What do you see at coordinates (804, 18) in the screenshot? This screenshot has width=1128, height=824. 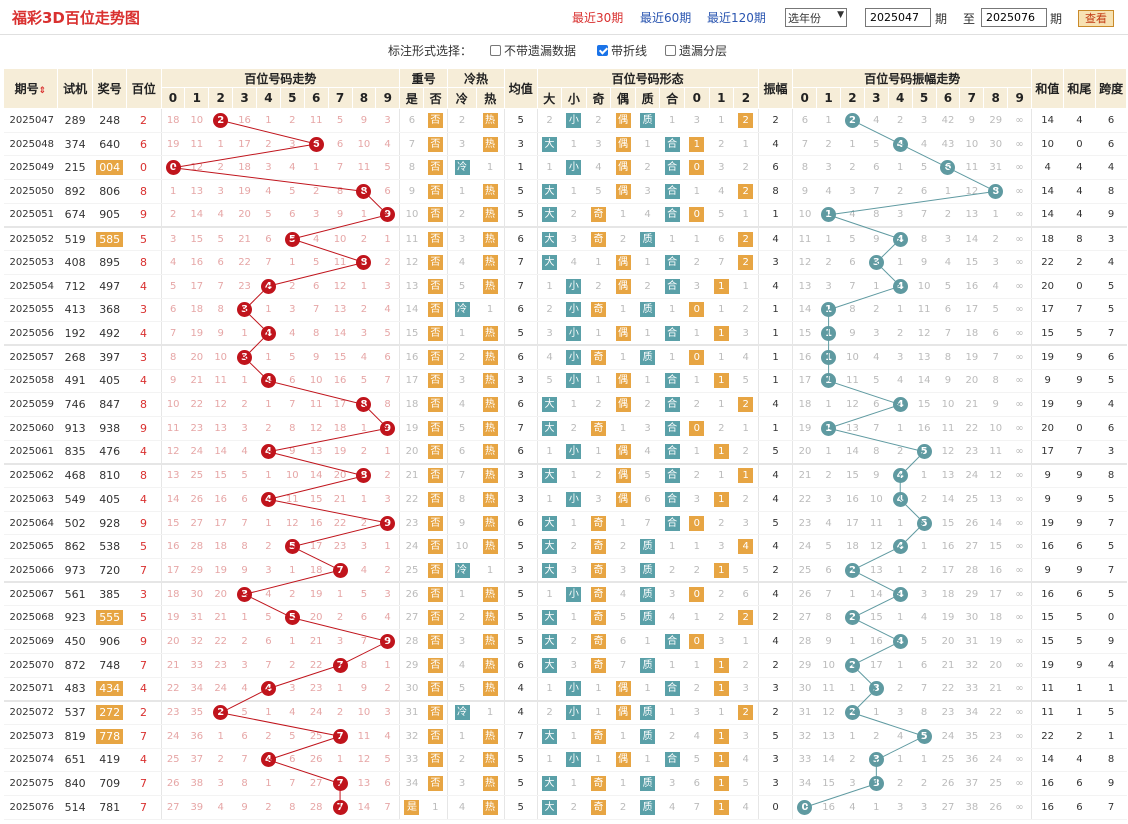 I see `year-select-value: 选年份` at bounding box center [804, 18].